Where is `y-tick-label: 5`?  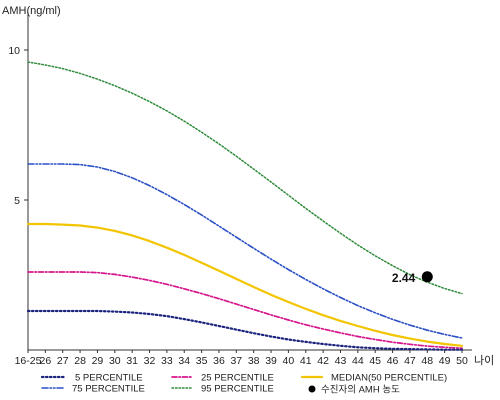 y-tick-label: 5 is located at coordinates (17, 201).